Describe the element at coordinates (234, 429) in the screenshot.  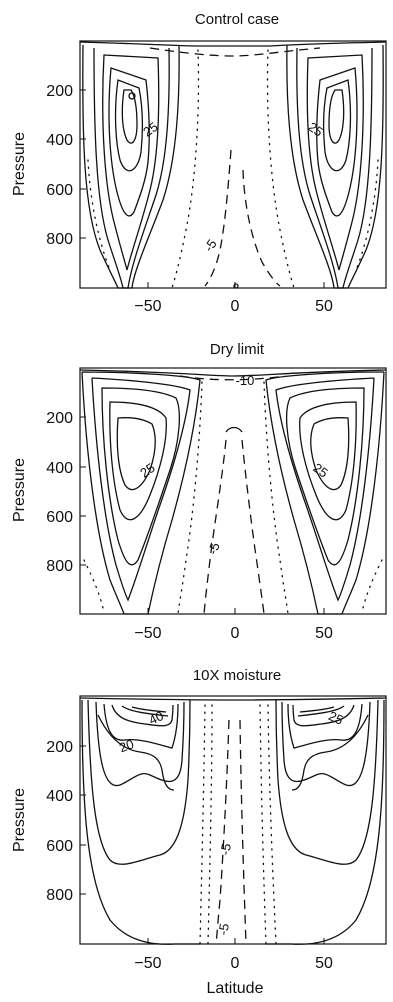
I see `contour-eq-small` at that location.